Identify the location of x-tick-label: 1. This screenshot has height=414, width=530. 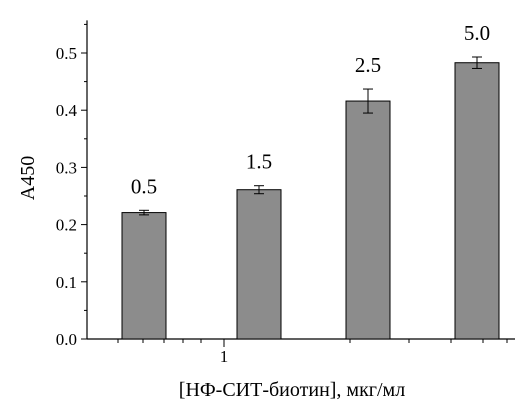
(224, 356).